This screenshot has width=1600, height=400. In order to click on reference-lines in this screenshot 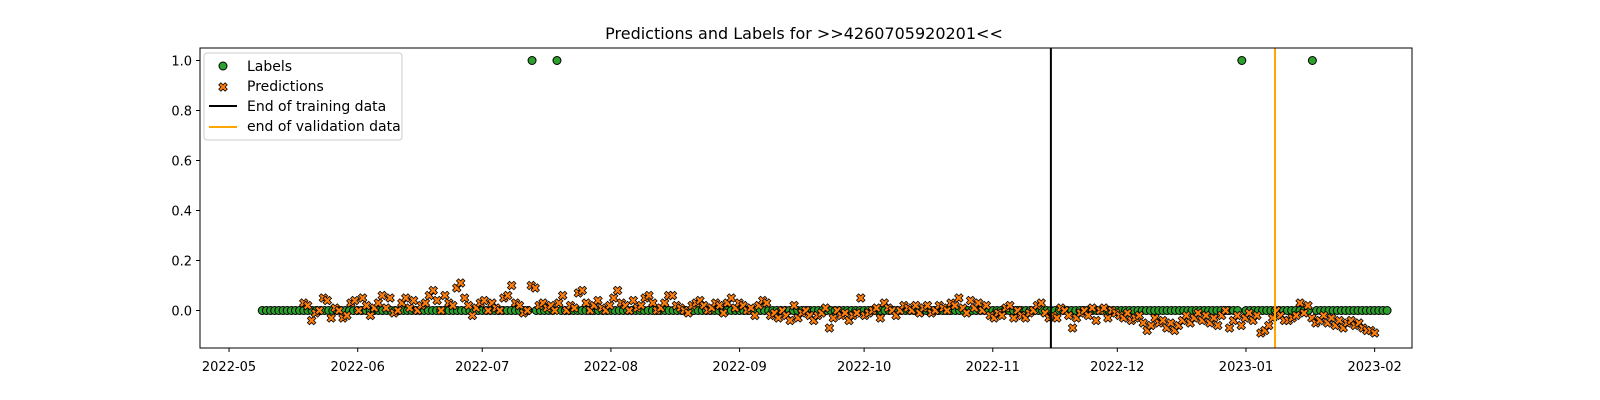, I will do `click(1163, 198)`.